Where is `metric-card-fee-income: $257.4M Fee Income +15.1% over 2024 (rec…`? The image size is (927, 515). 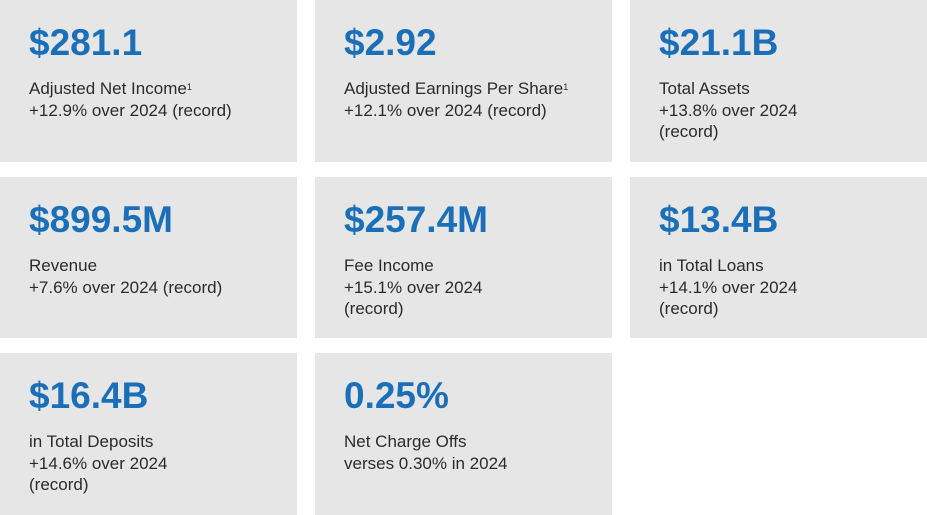 metric-card-fee-income: $257.4M Fee Income +15.1% over 2024 (rec… is located at coordinates (463, 257).